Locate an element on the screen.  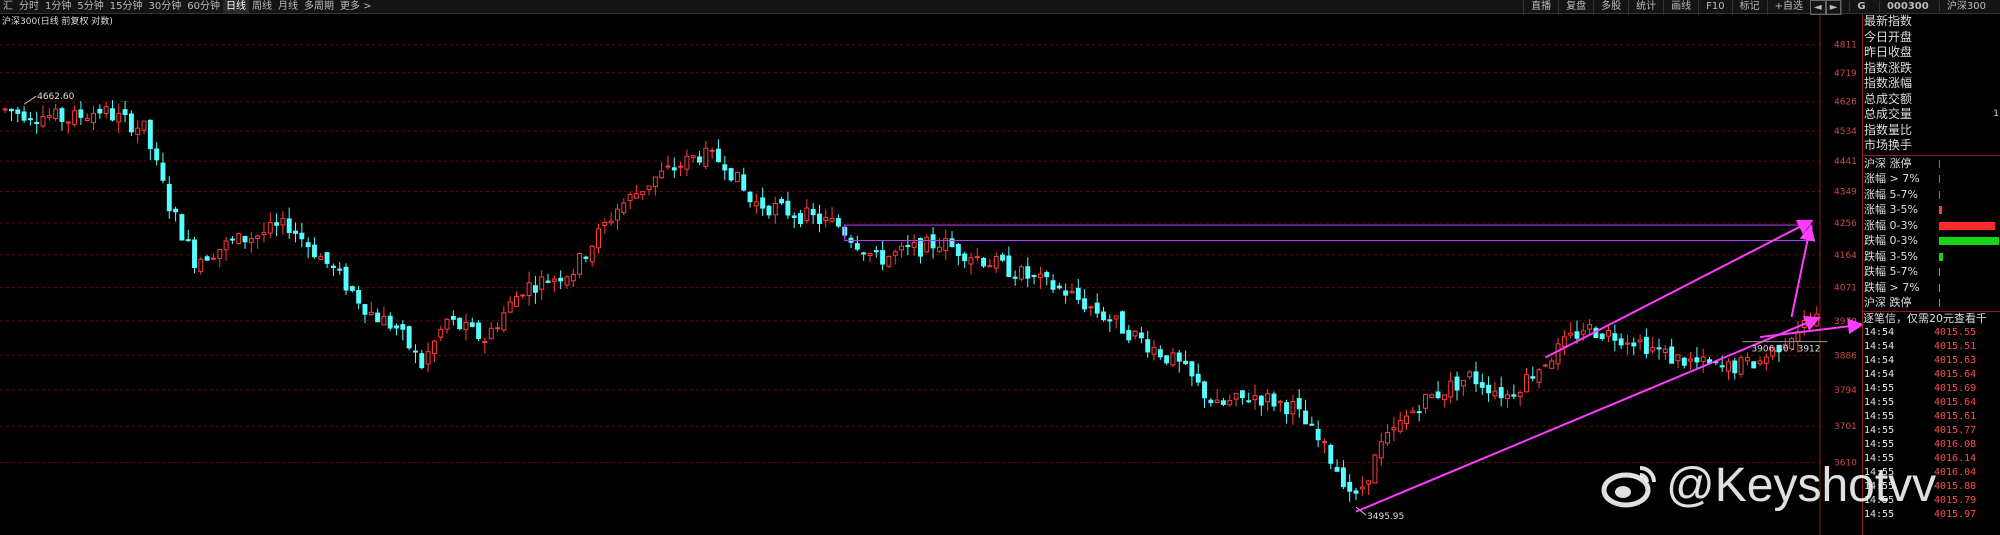
breadth-row: 跌幅 3-5% is located at coordinates (1931, 257).